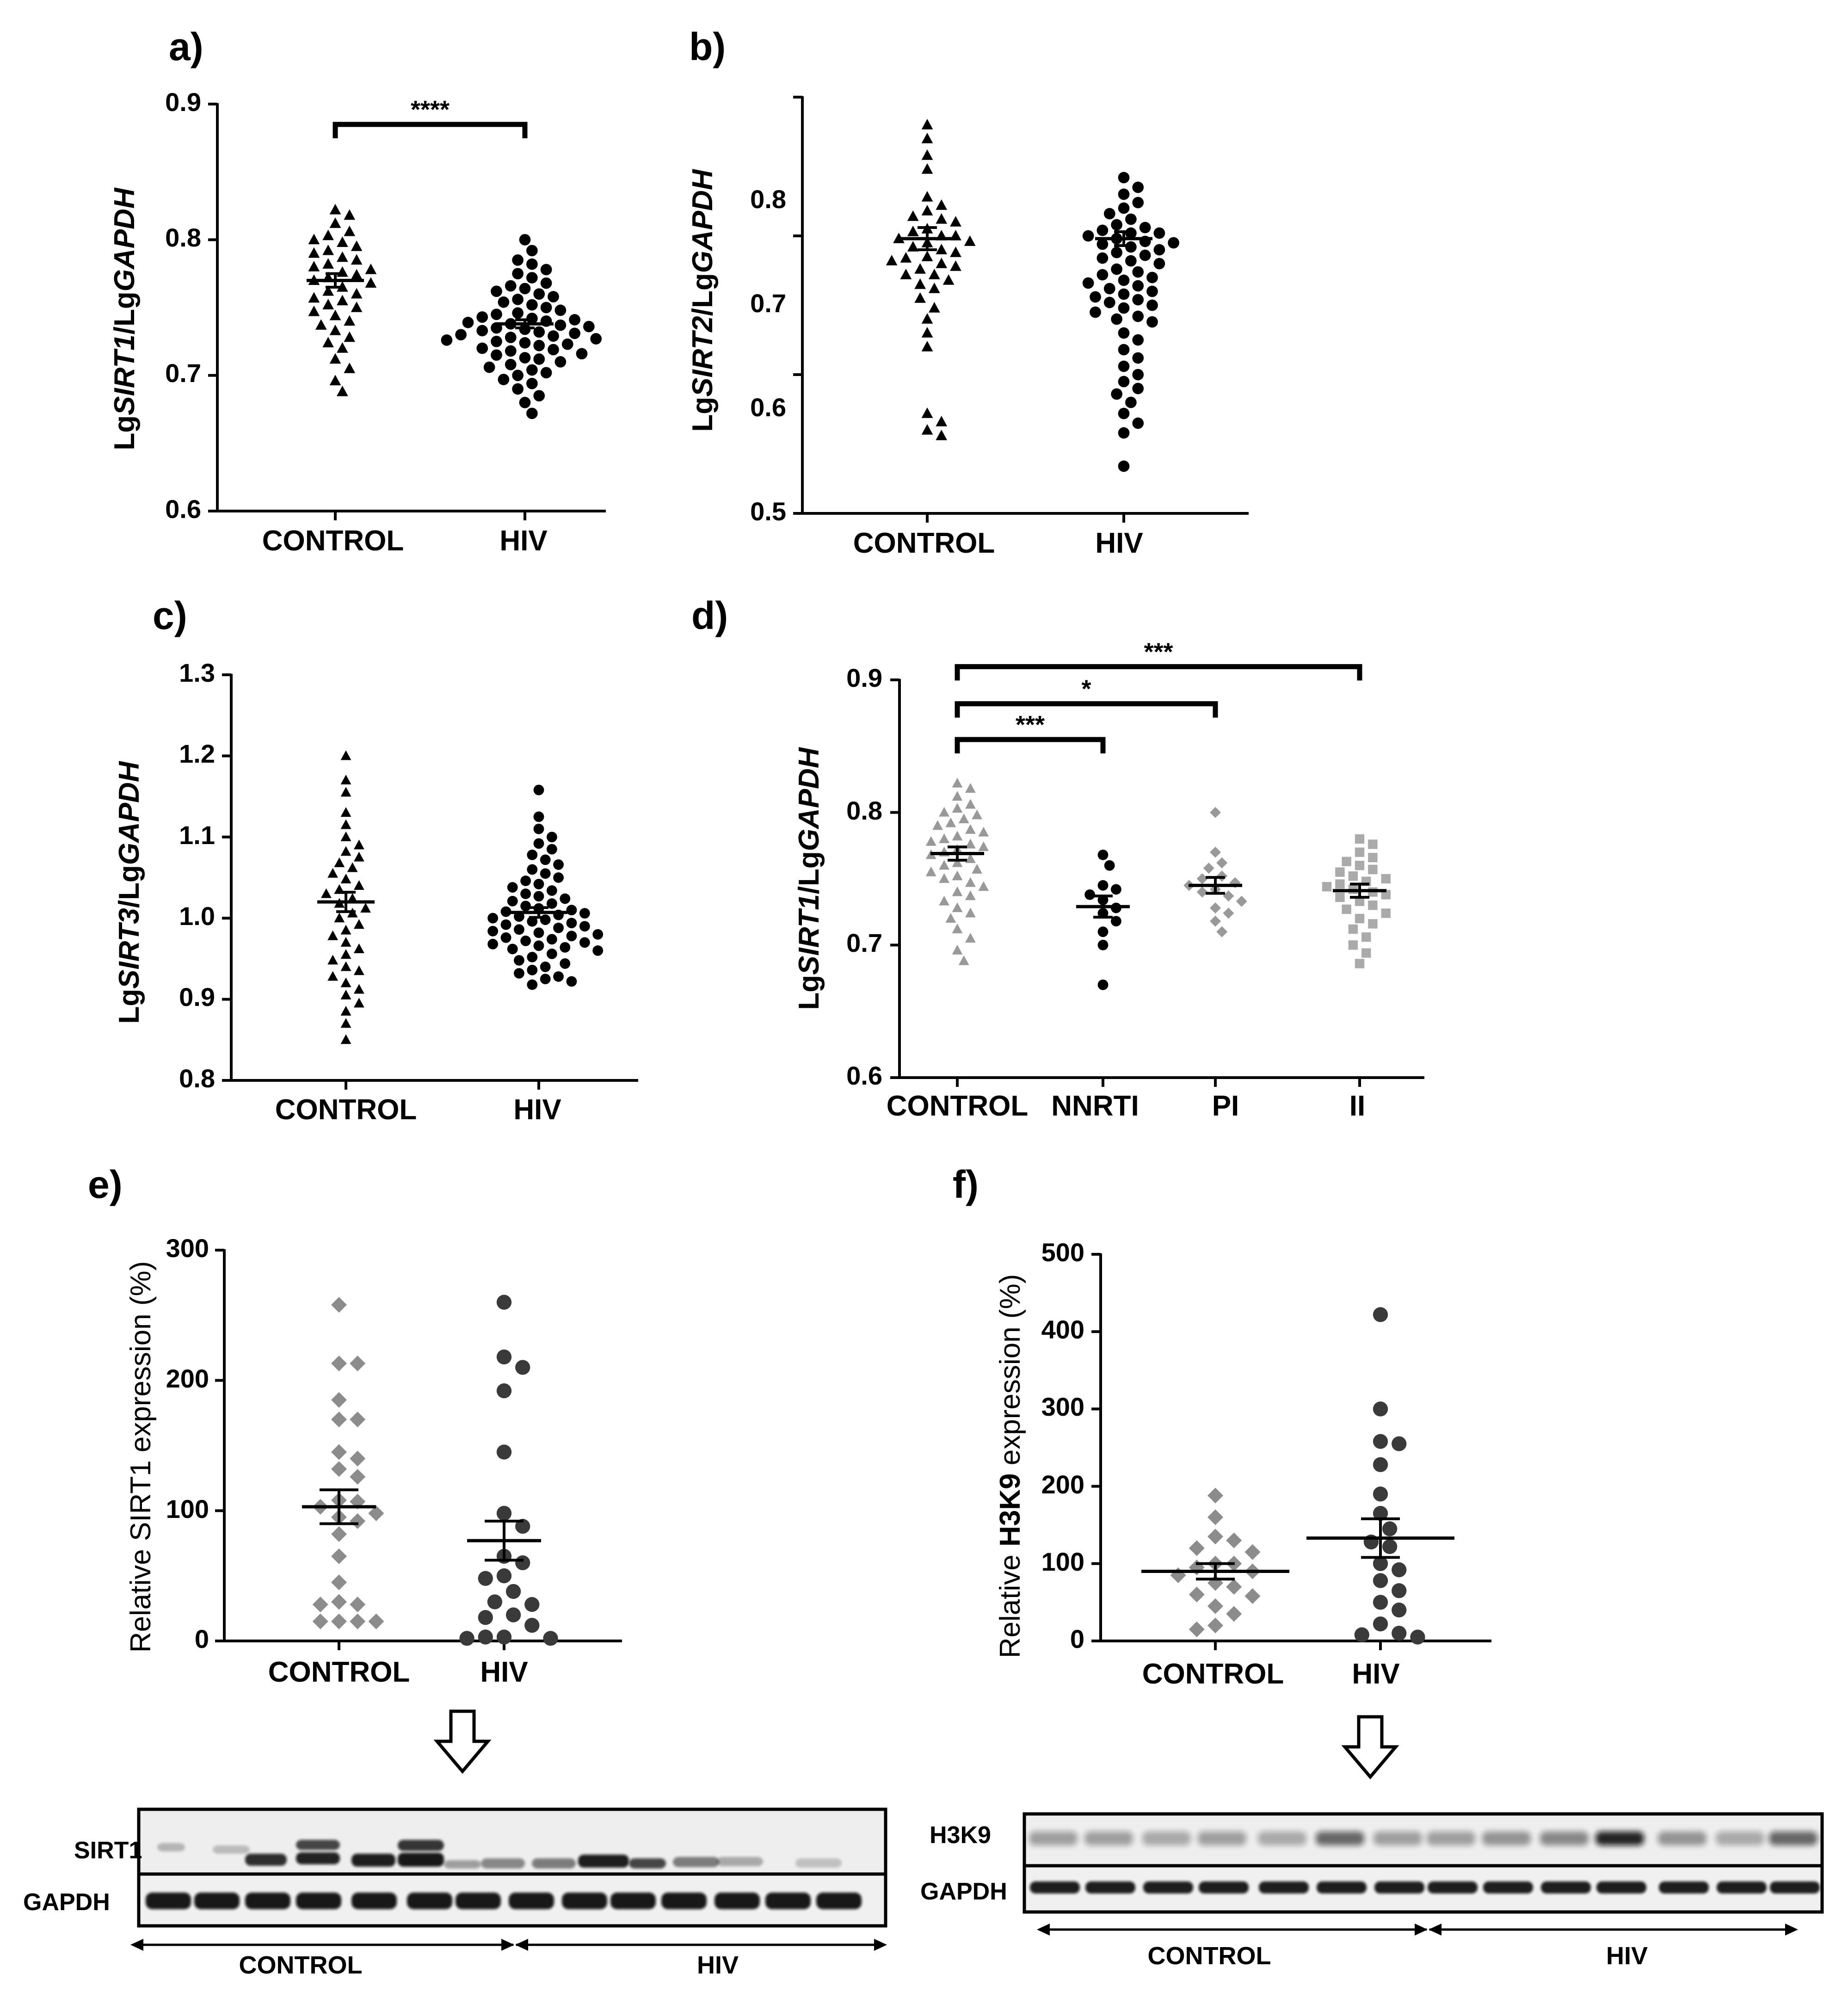  I want to click on y-tick-label: 200, so click(188, 1379).